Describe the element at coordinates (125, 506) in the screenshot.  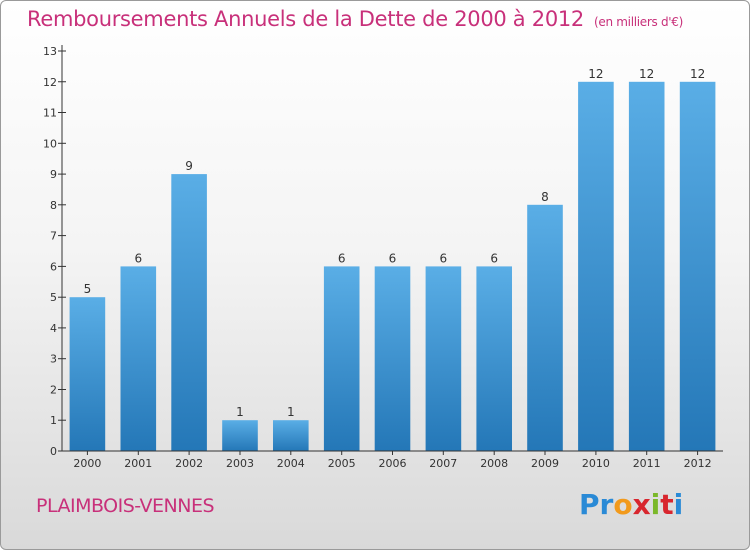
I see `commune-name: PLAIMBOIS-VENNES` at that location.